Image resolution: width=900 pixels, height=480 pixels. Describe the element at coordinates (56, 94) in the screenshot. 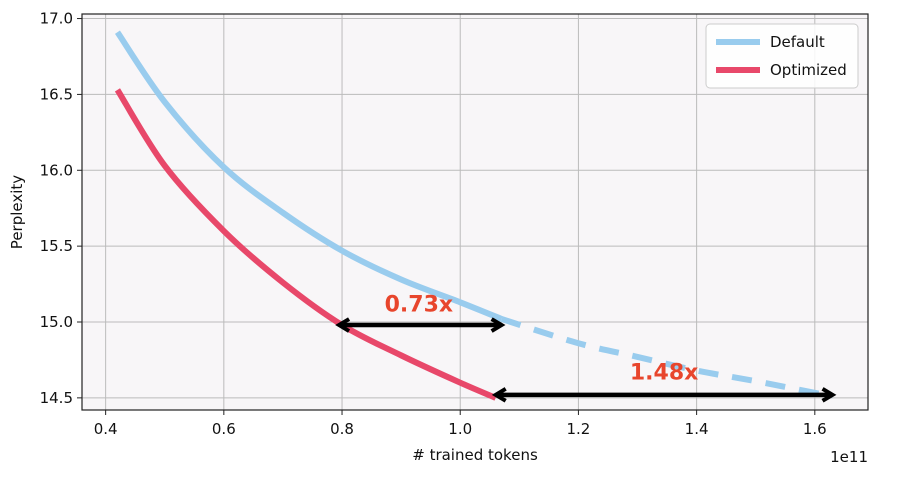

I see `y-tick-label: 16.5` at that location.